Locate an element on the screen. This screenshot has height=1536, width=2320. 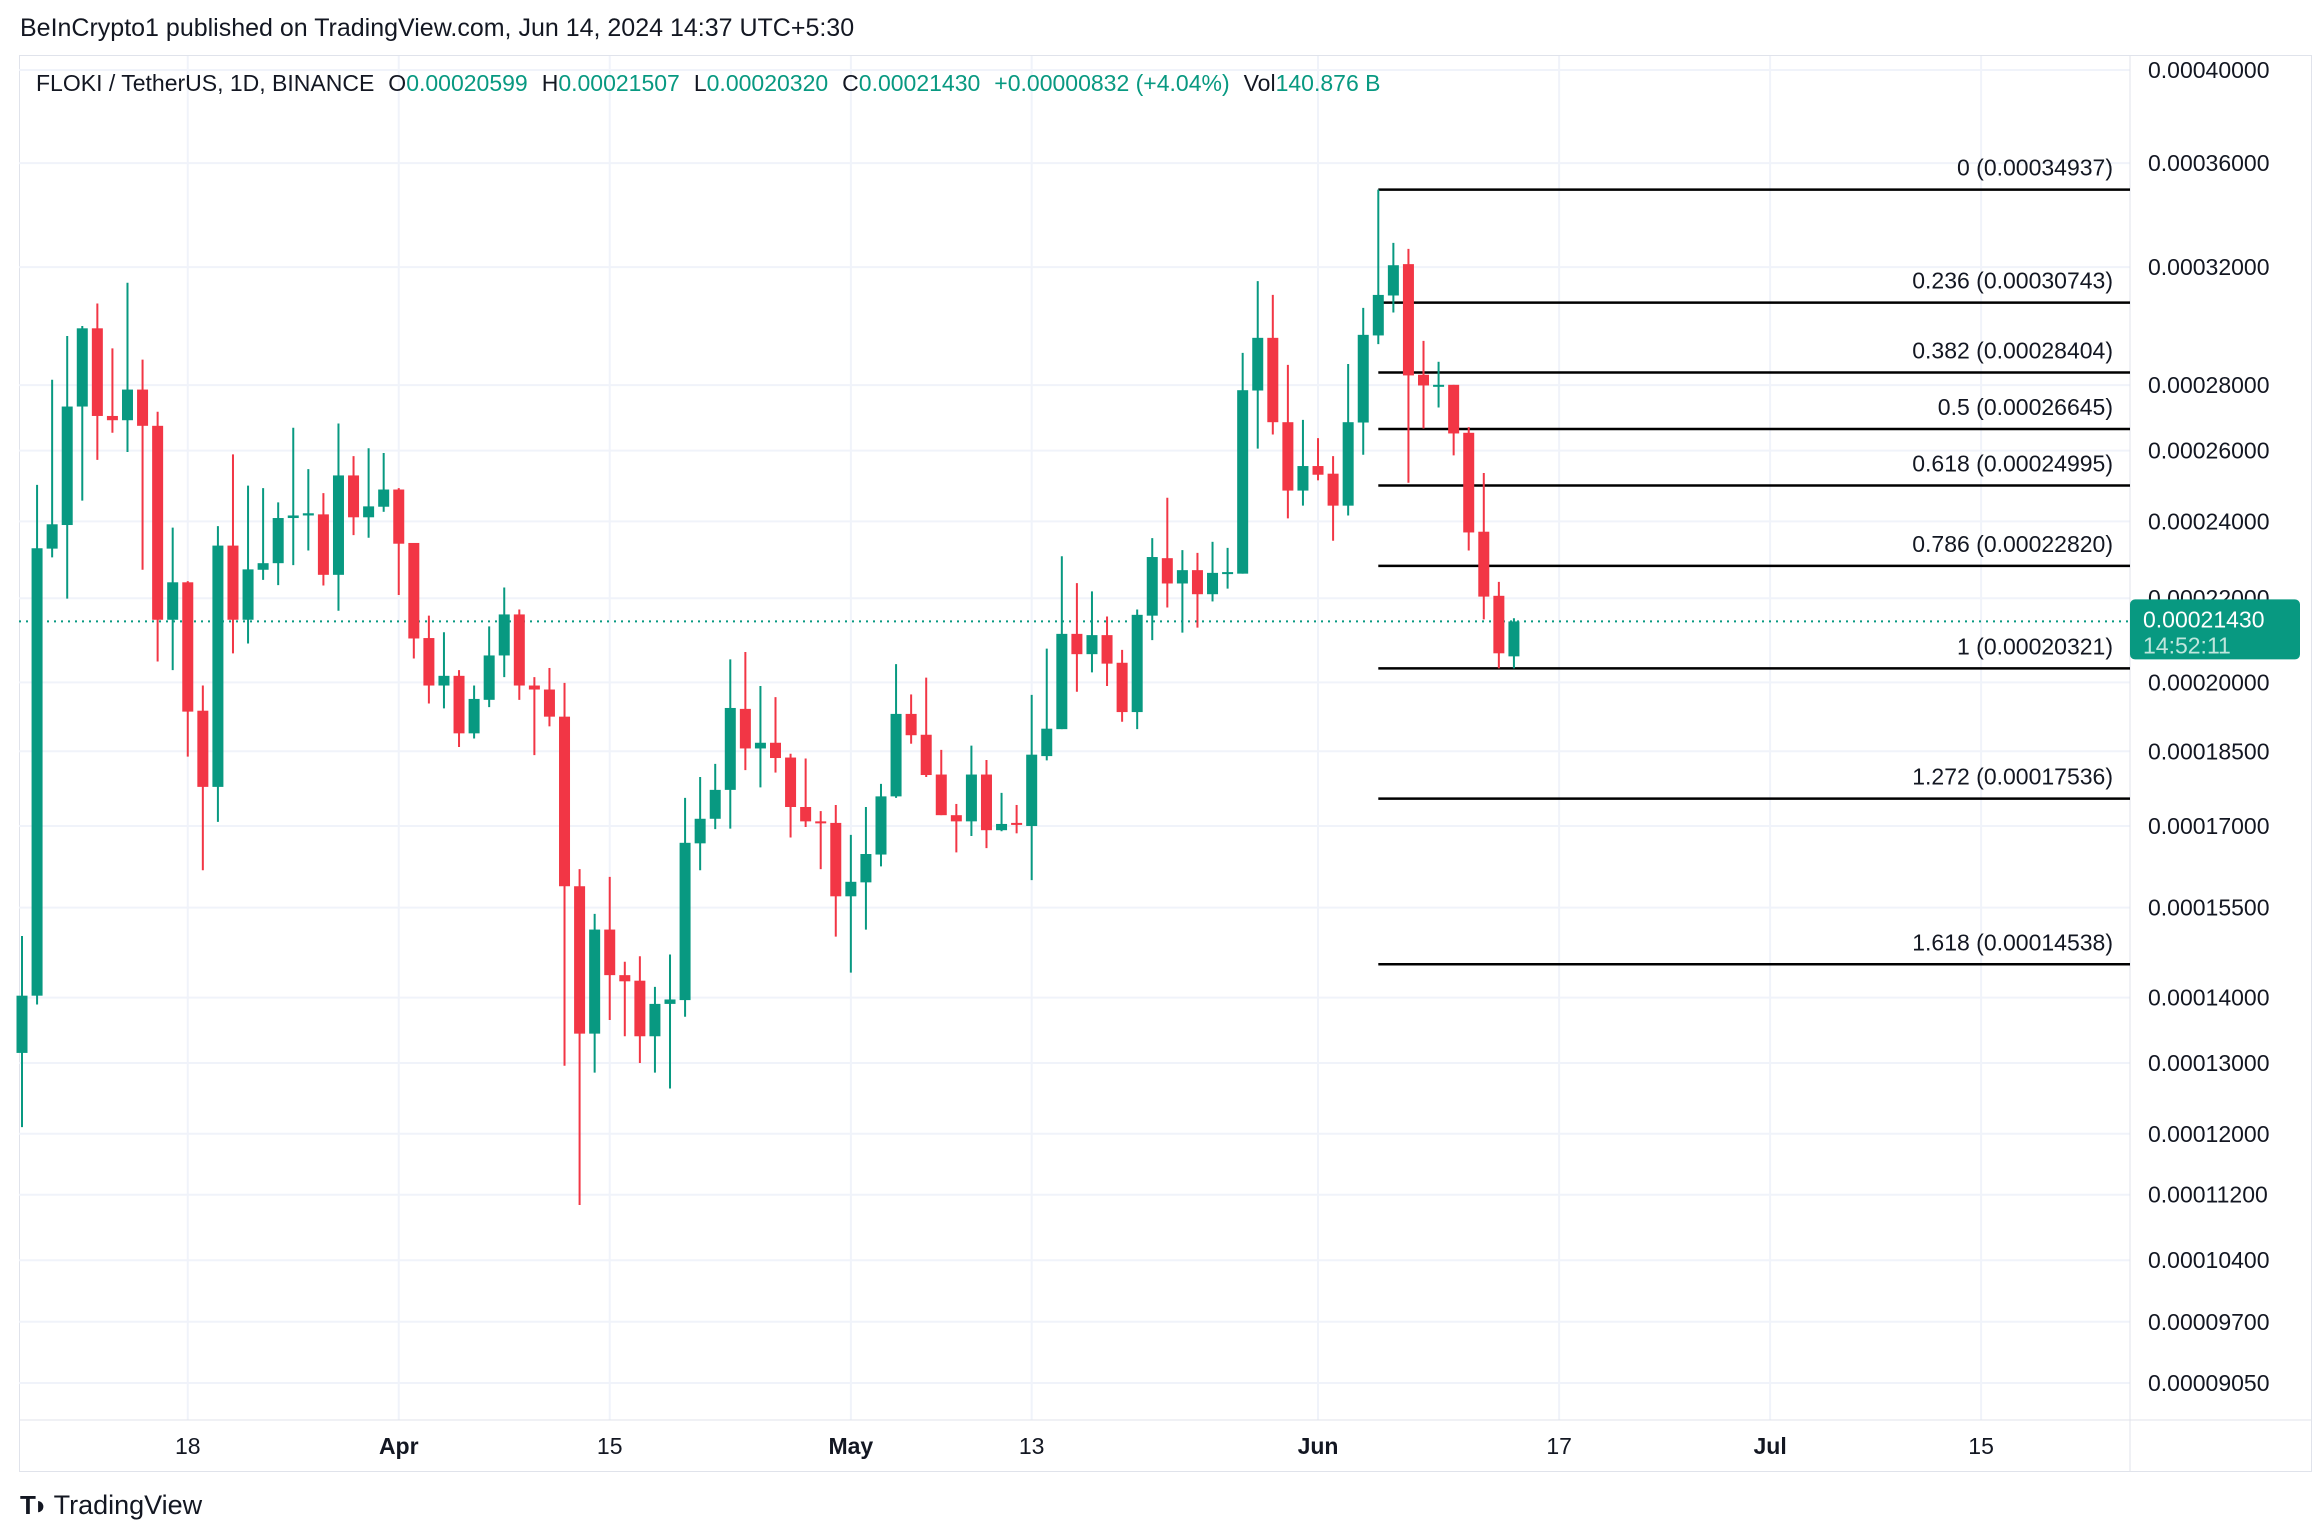
tradingview-logo-icon: T◗ is located at coordinates (34, 1505).